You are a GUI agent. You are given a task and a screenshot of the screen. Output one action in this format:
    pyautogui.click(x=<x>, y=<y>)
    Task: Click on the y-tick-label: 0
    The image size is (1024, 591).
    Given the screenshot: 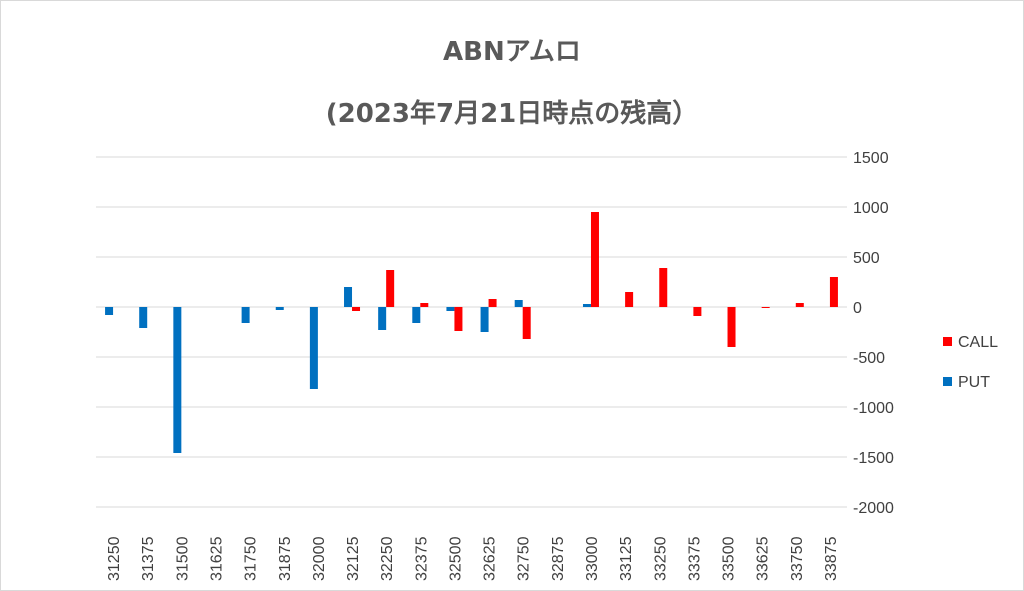 What is the action you would take?
    pyautogui.click(x=857, y=308)
    